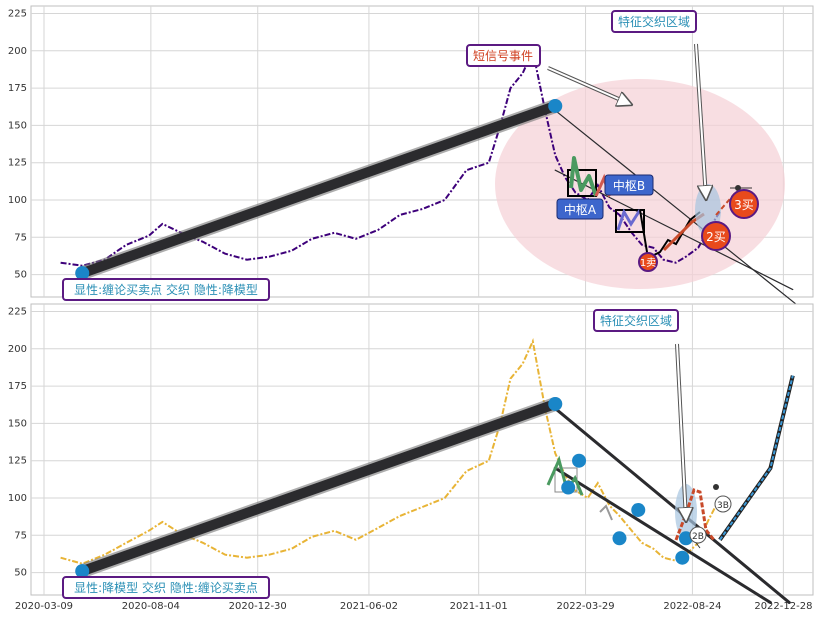  I want to click on buy-2b-marker: 2B, so click(698, 535).